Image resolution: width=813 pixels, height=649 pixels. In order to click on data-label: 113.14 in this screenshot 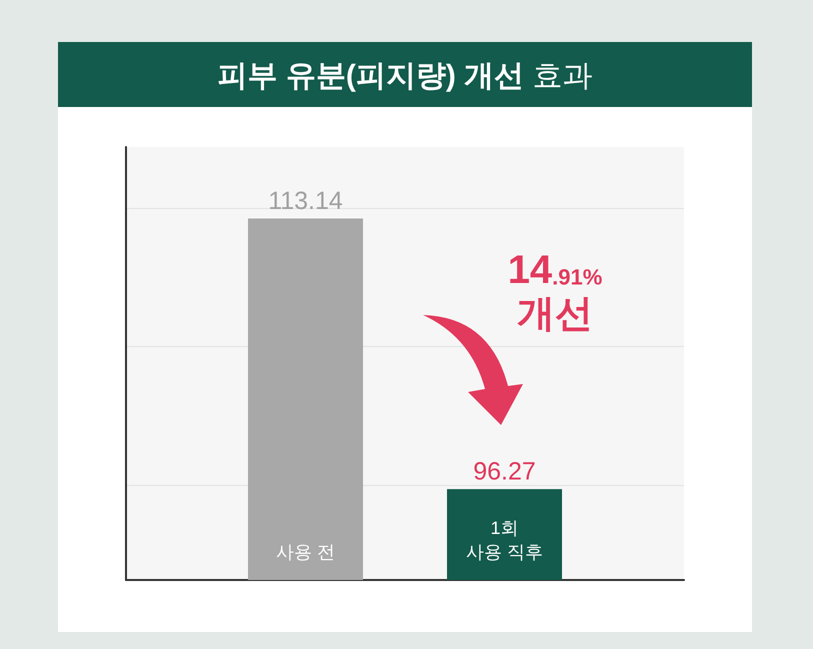, I will do `click(305, 201)`.